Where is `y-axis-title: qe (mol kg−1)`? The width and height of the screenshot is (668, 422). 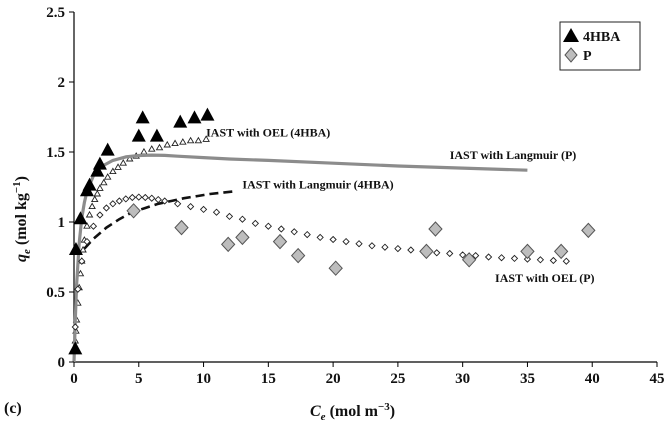 y-axis-title: qe (mol kg−1) is located at coordinates (22, 219).